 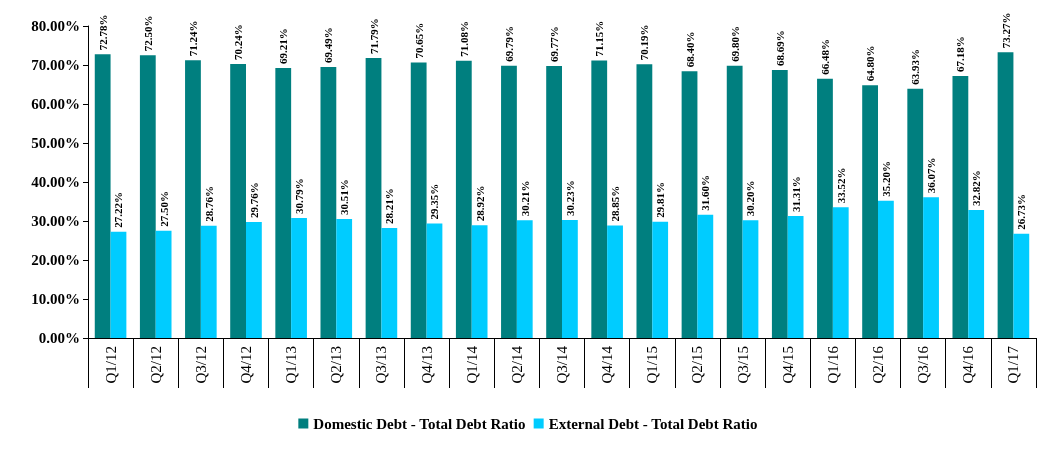 I want to click on x-tick-label: Q2/16, so click(x=878, y=364).